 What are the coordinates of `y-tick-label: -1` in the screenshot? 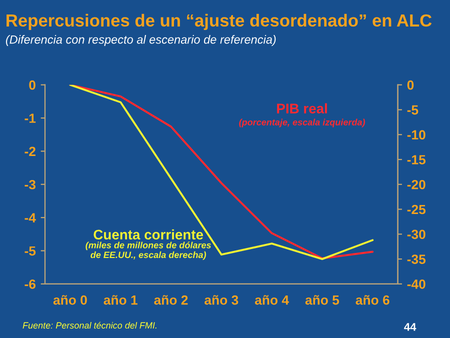 It's located at (30, 118).